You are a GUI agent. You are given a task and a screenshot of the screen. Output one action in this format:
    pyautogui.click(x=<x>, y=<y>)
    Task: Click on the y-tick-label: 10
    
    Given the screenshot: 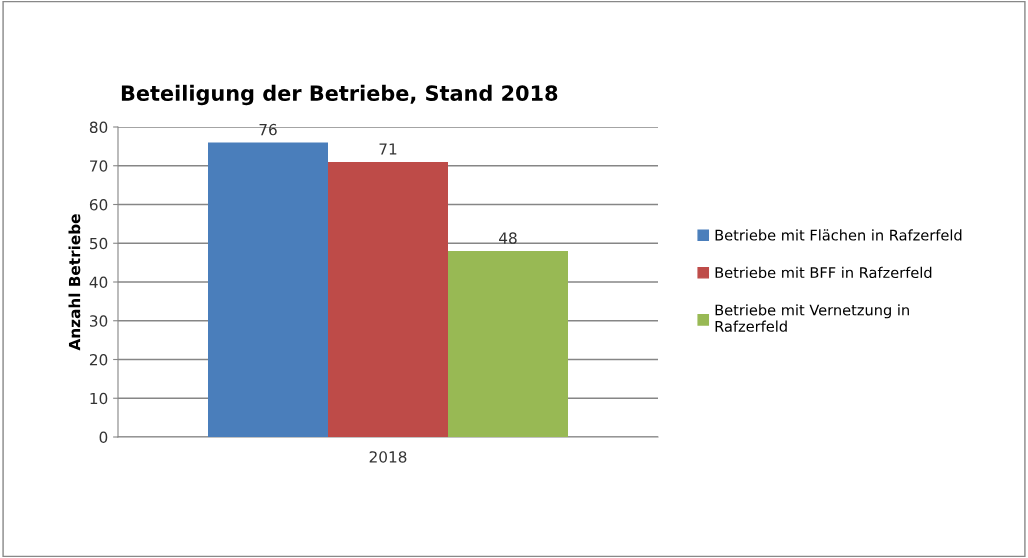 What is the action you would take?
    pyautogui.click(x=99, y=398)
    